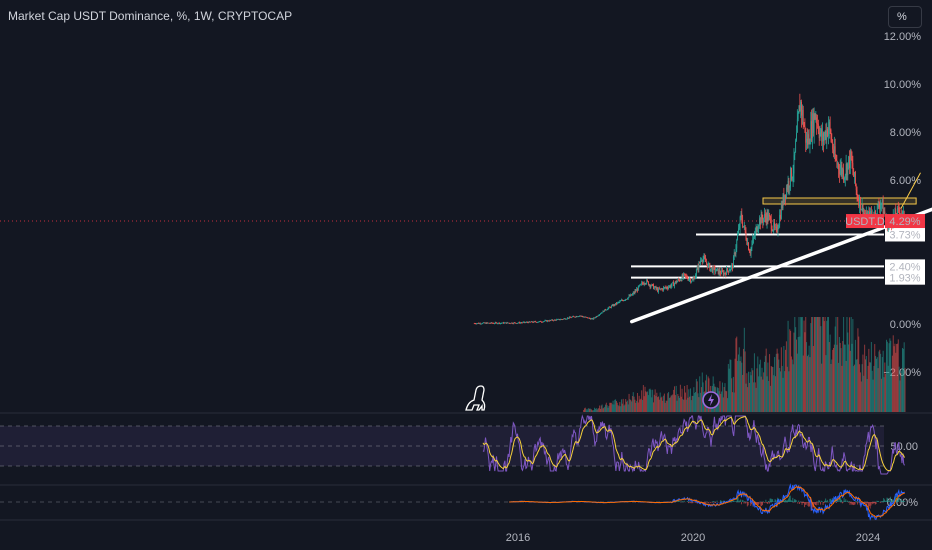 The image size is (932, 550). What do you see at coordinates (865, 221) in the screenshot?
I see `symbol-tag` at bounding box center [865, 221].